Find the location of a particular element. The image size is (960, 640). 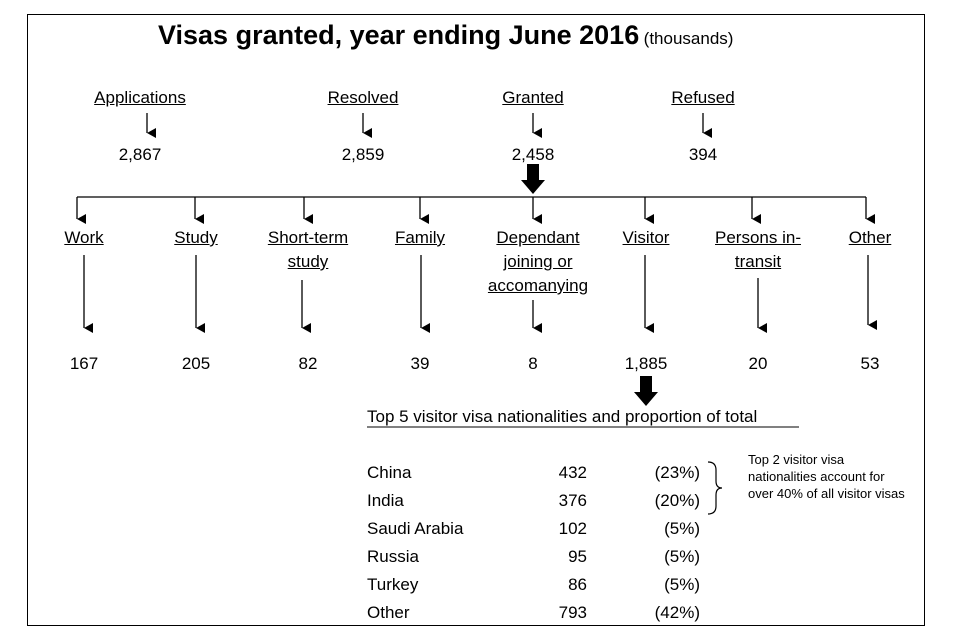

nat-value-china: 432 is located at coordinates (572, 472).